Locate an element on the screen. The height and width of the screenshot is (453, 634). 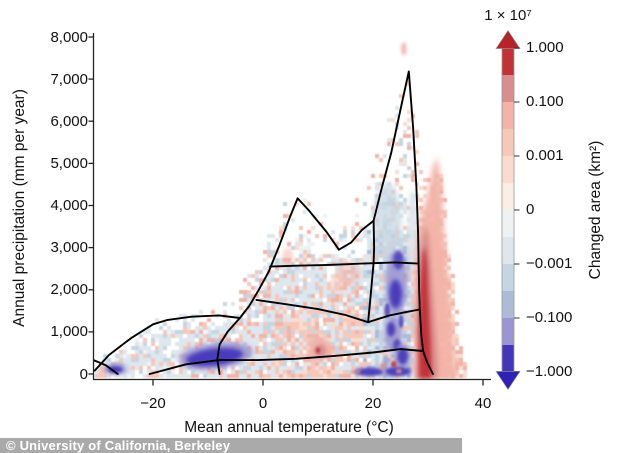
pink-speck-top is located at coordinates (404, 49).